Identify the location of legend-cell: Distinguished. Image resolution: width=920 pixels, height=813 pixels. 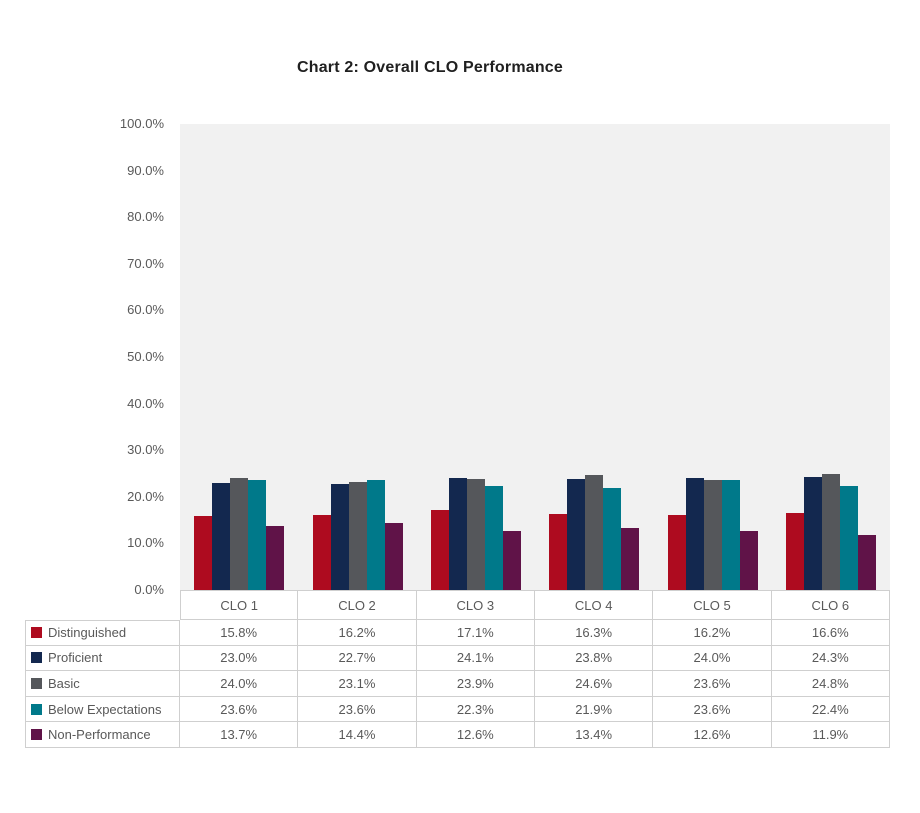
(102, 633).